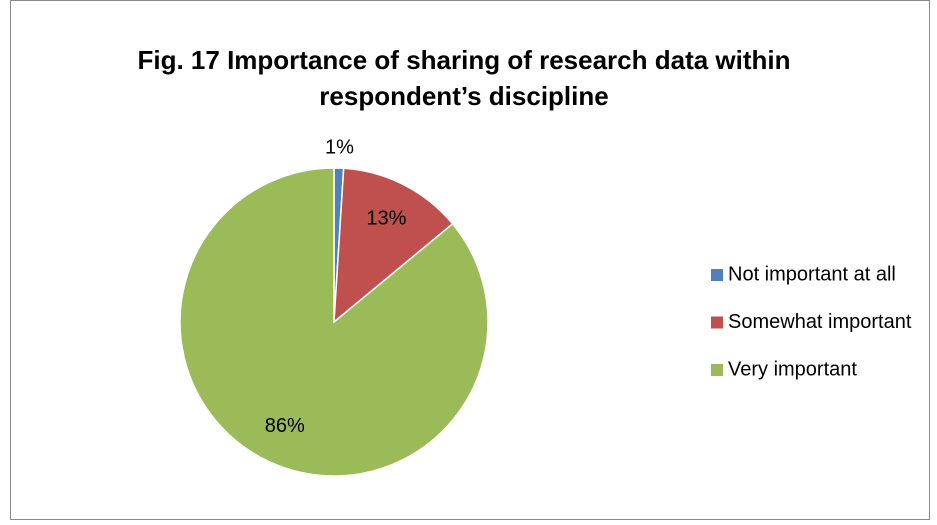 The width and height of the screenshot is (937, 525). What do you see at coordinates (285, 426) in the screenshot?
I see `data-label: 86%` at bounding box center [285, 426].